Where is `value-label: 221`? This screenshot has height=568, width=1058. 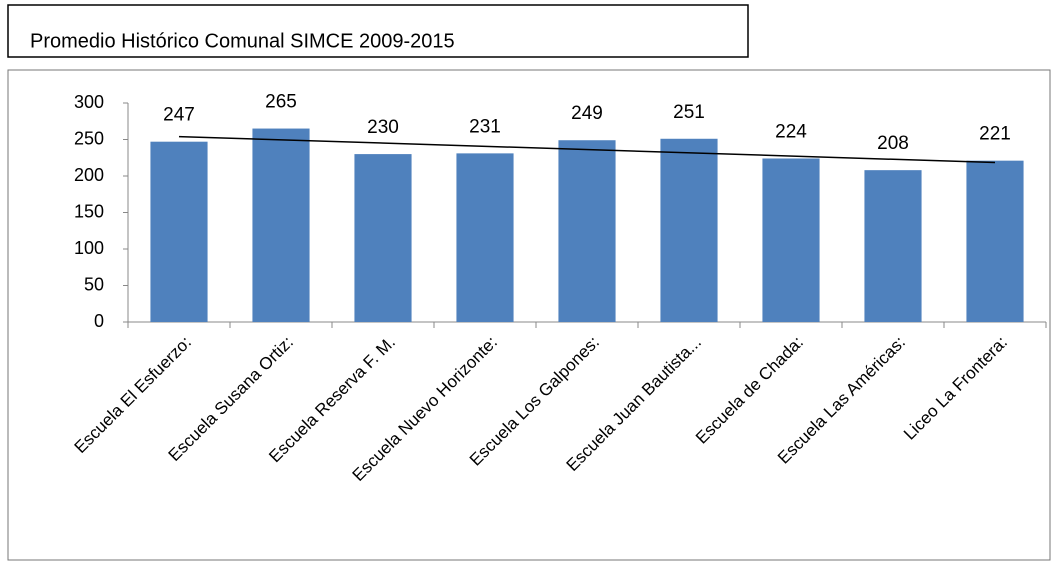 value-label: 221 is located at coordinates (995, 134).